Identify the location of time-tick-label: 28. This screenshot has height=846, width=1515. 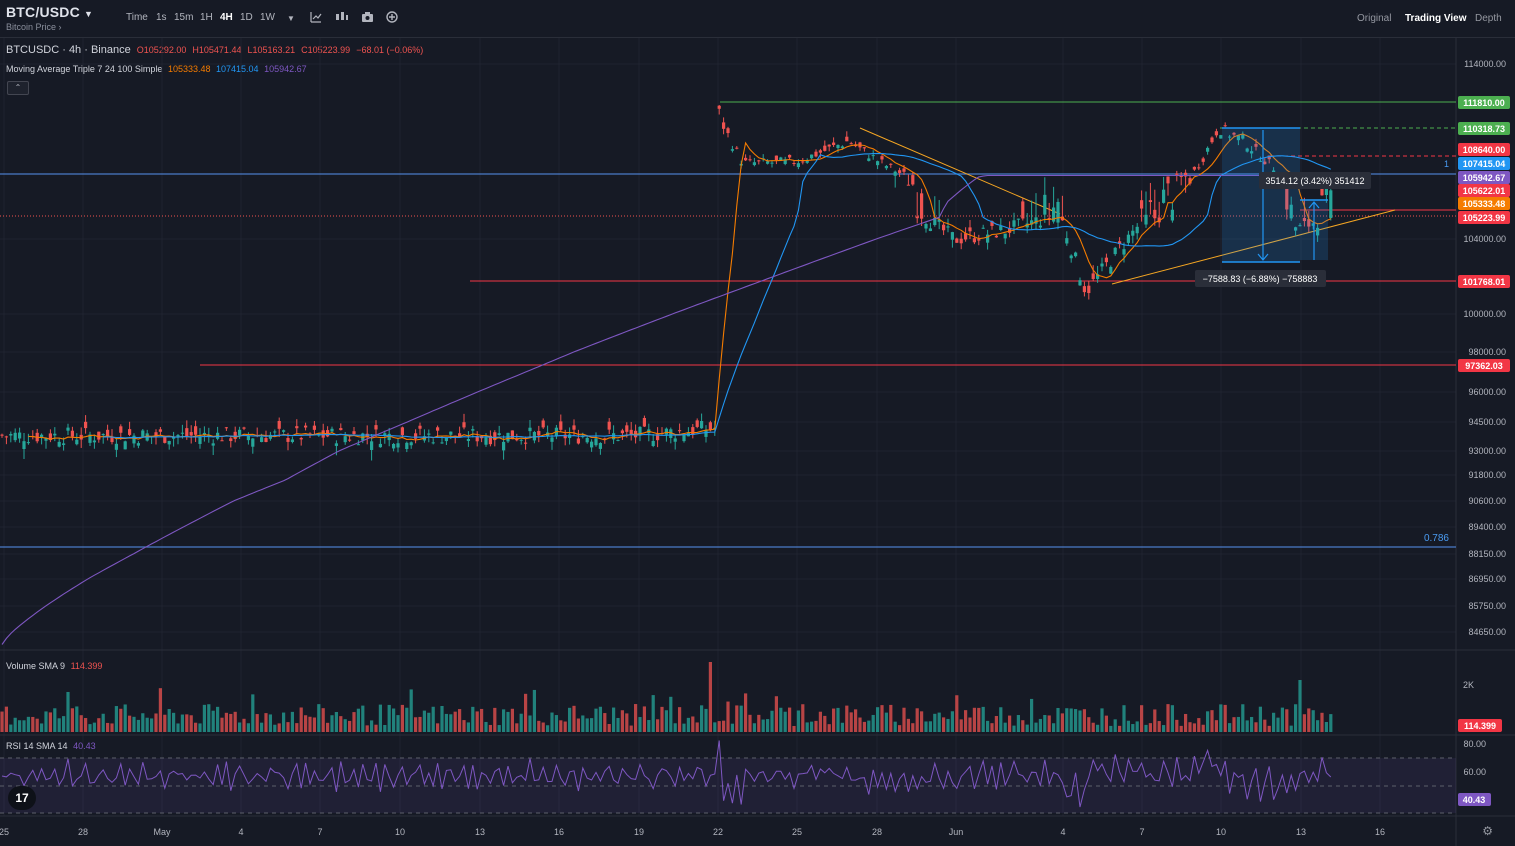
(877, 832).